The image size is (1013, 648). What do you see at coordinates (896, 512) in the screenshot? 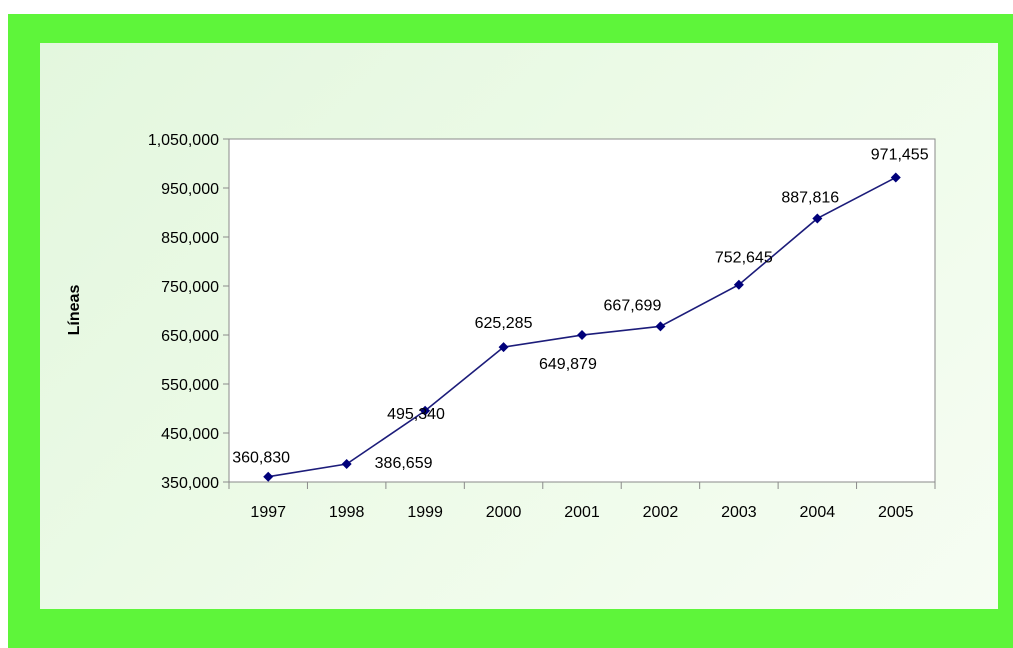
I see `x-tick-label: 2005` at bounding box center [896, 512].